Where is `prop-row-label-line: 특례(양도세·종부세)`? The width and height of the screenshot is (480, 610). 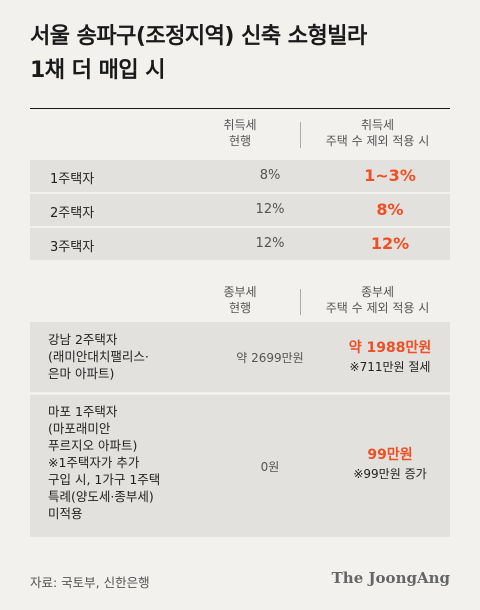 prop-row-label-line: 특례(양도세·종부세) is located at coordinates (101, 496).